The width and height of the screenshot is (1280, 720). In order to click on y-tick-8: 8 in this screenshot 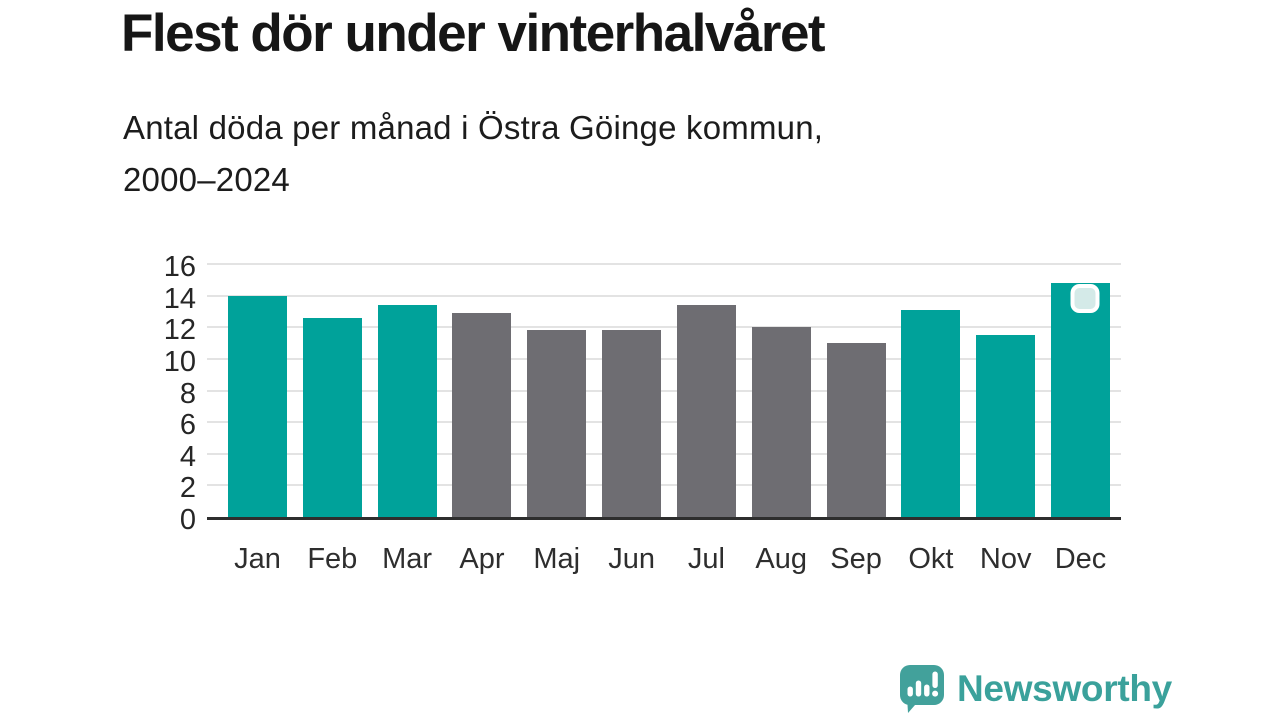, I will do `click(187, 393)`.